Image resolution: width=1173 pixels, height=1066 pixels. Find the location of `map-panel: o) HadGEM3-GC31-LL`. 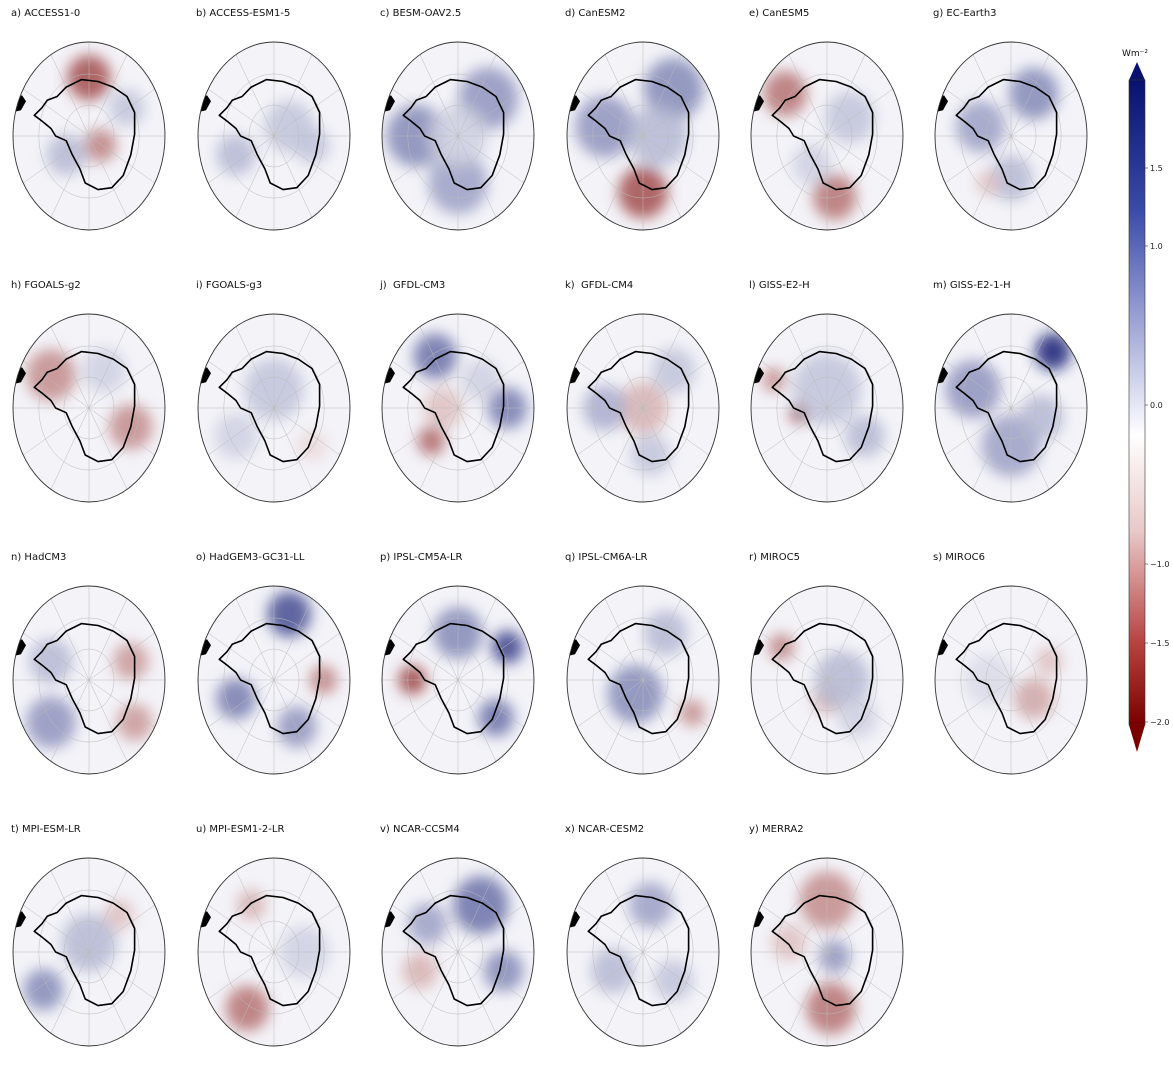

map-panel: o) HadGEM3-GC31-LL is located at coordinates (276, 669).